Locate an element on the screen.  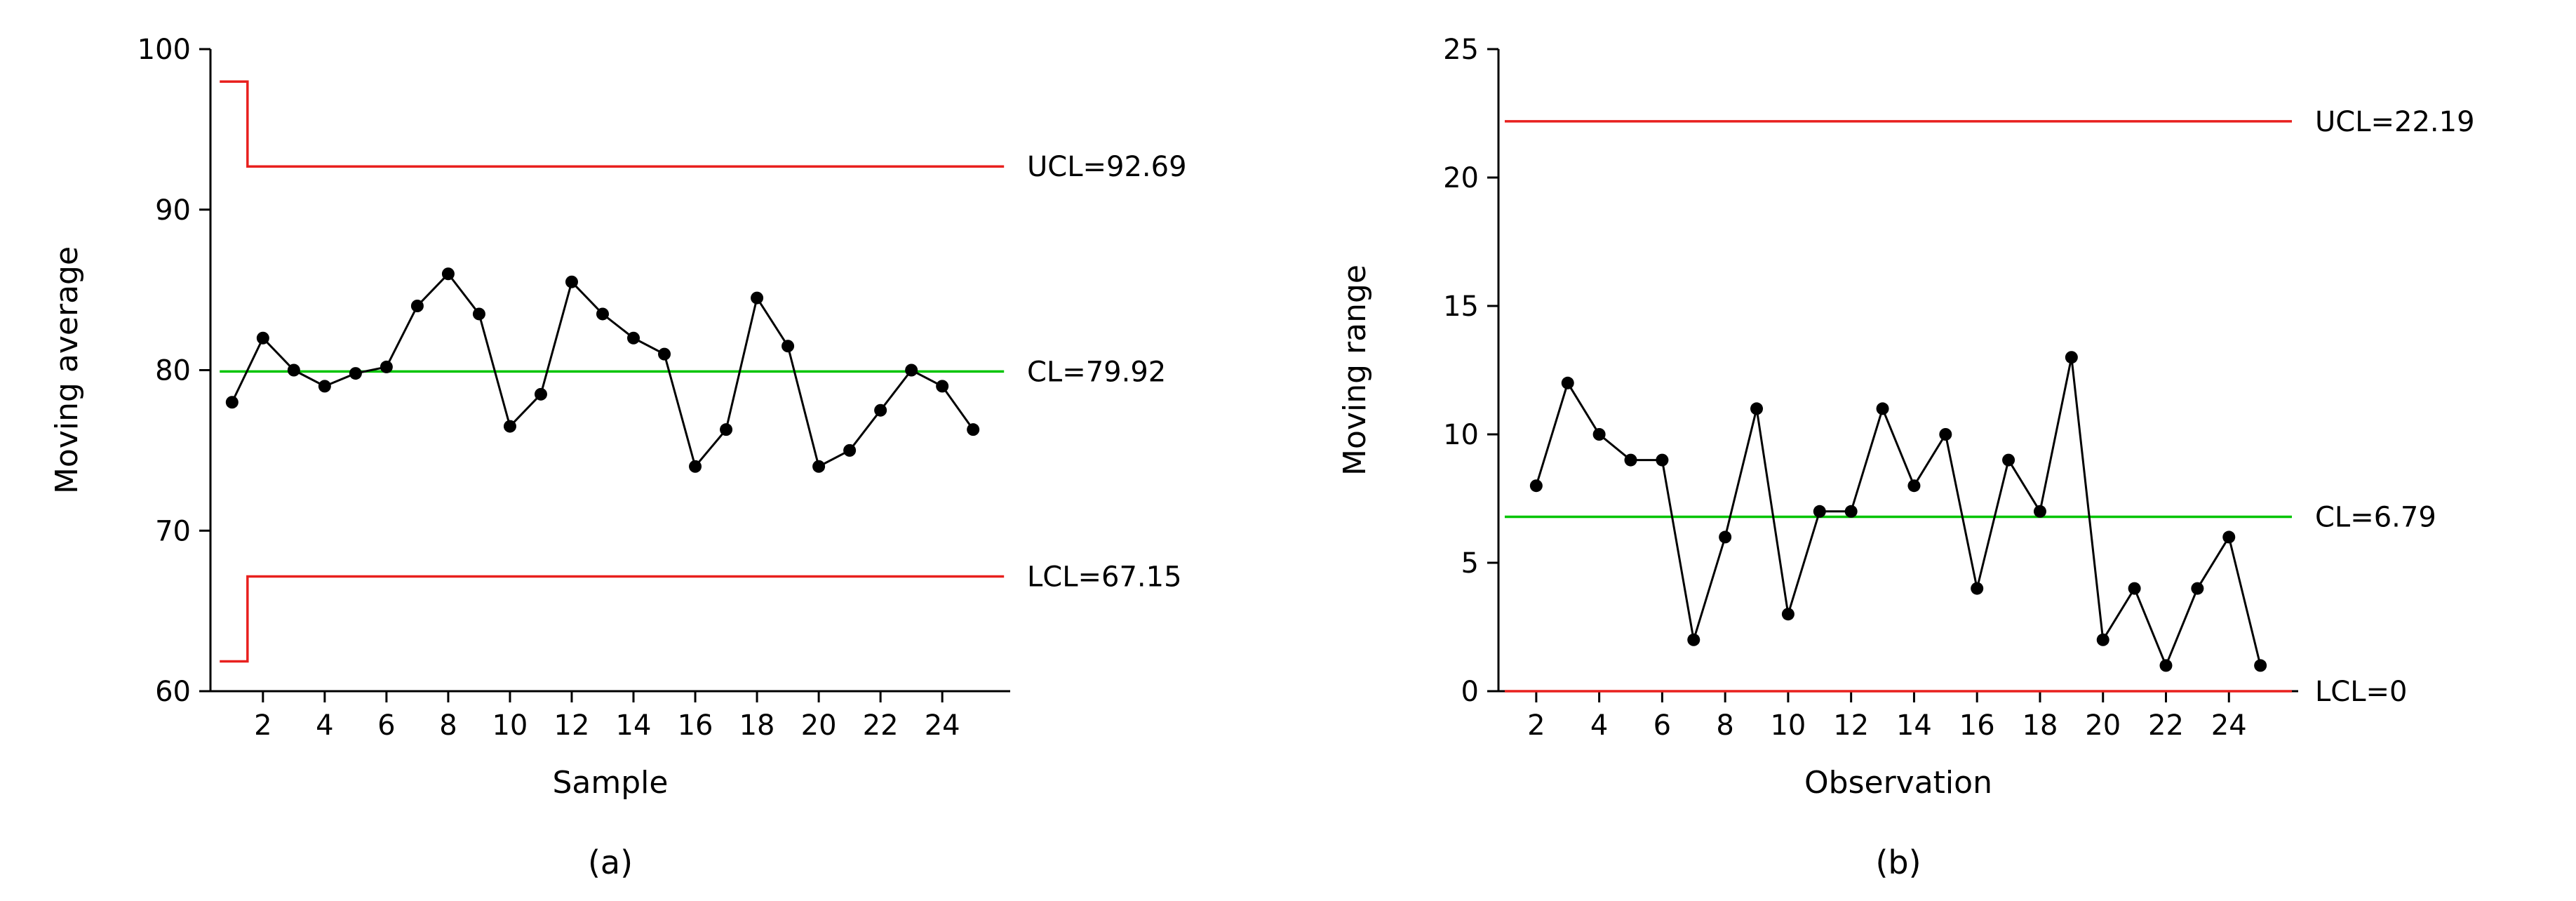
y-tick-label: 20 is located at coordinates (1461, 178).